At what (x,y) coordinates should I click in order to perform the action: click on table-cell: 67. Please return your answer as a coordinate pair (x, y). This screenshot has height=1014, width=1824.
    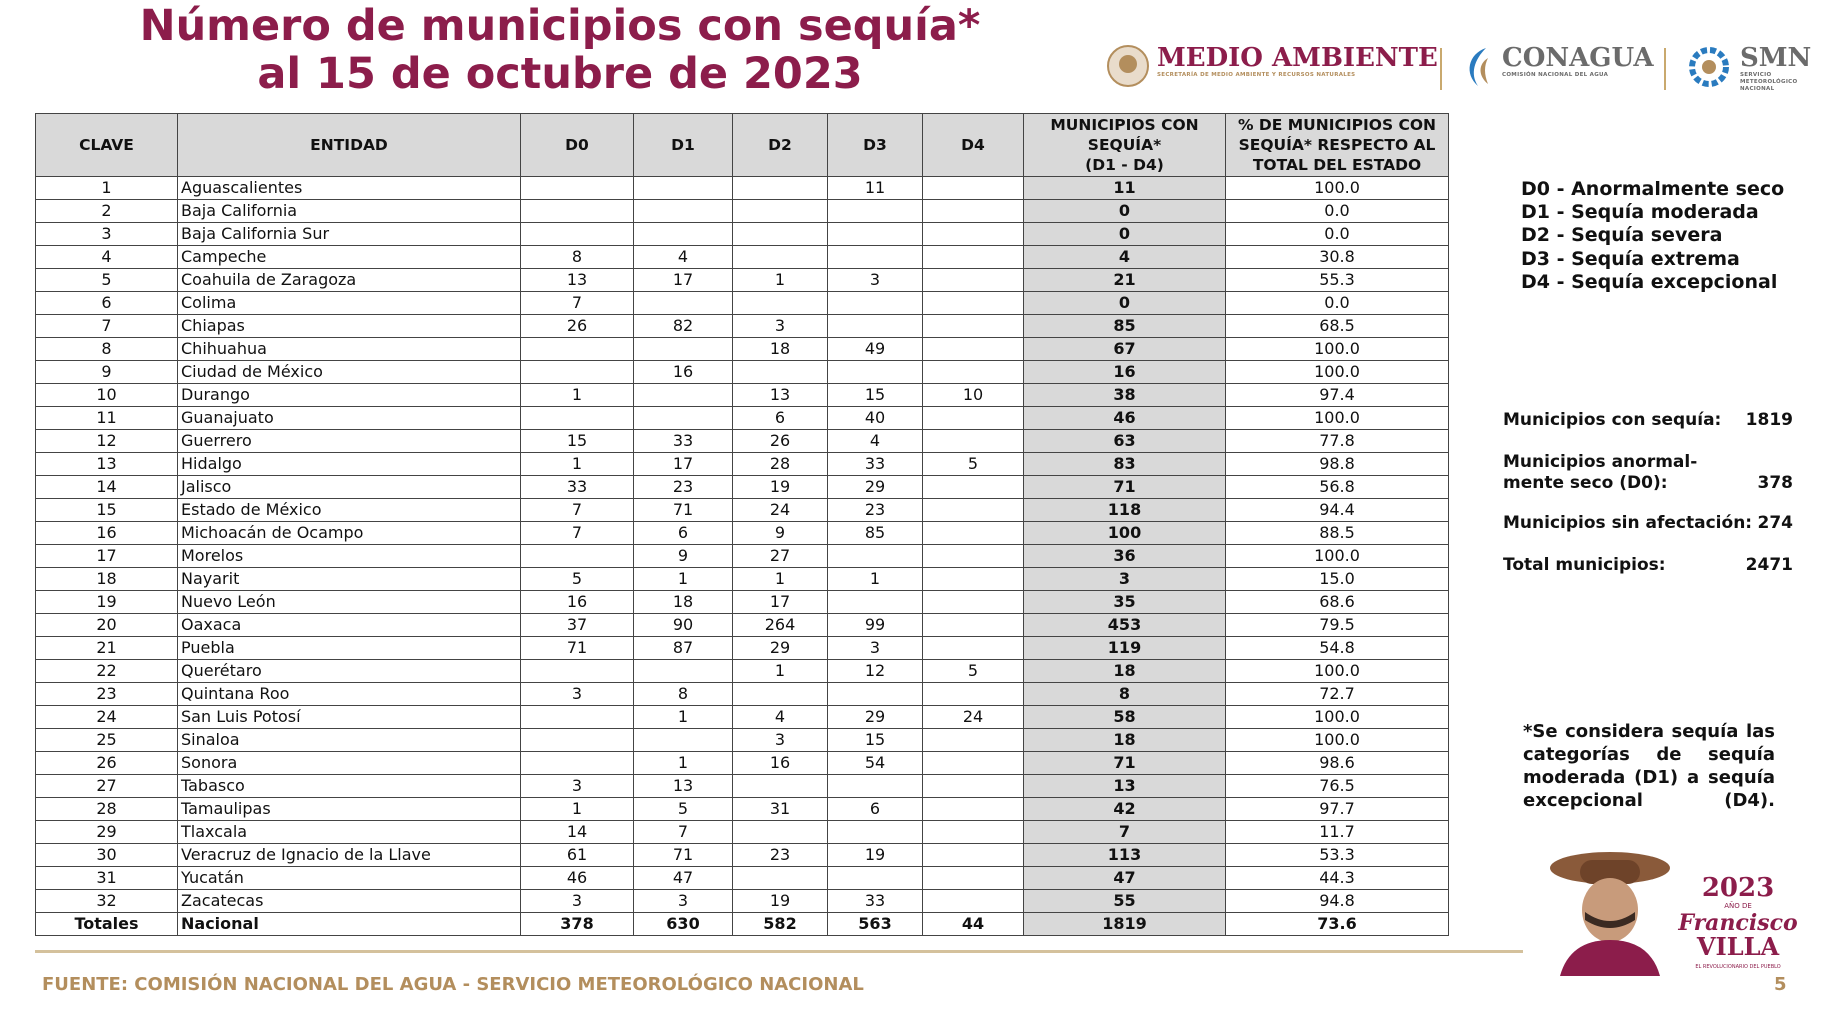
    Looking at the image, I should click on (1124, 349).